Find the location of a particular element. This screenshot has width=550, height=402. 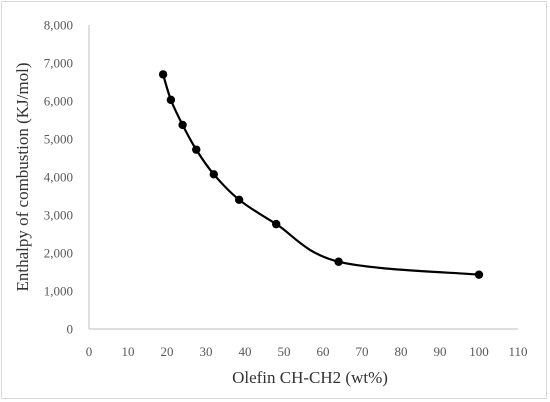

x-tick-labels: 0 10 20 30 40 50 60 70 80 90 100 110 is located at coordinates (307, 351).